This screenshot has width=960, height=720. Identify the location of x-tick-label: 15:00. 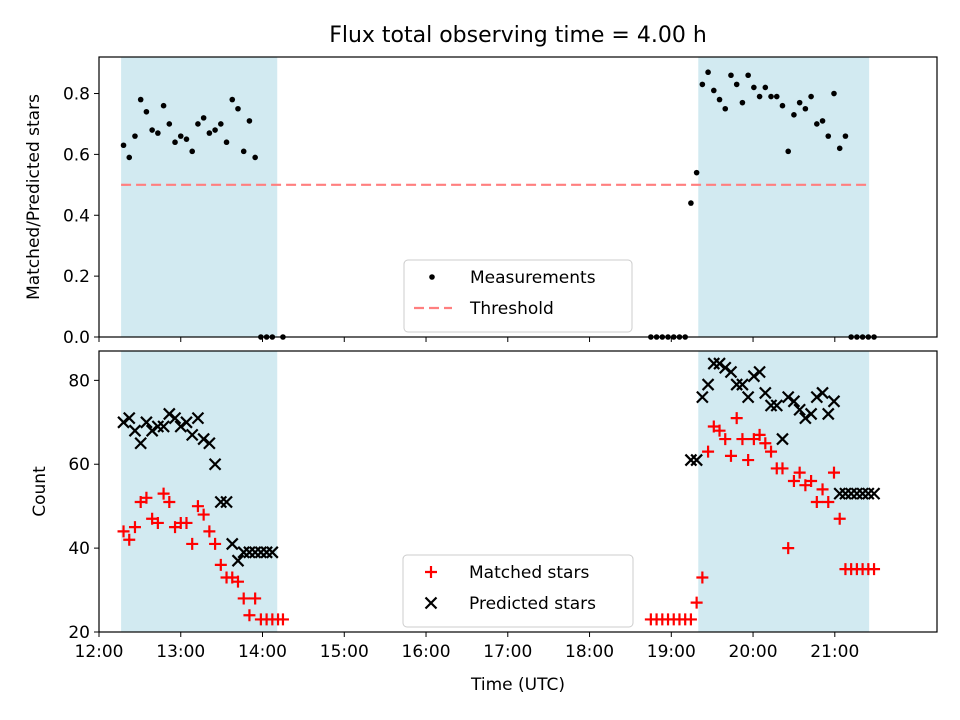
(344, 652).